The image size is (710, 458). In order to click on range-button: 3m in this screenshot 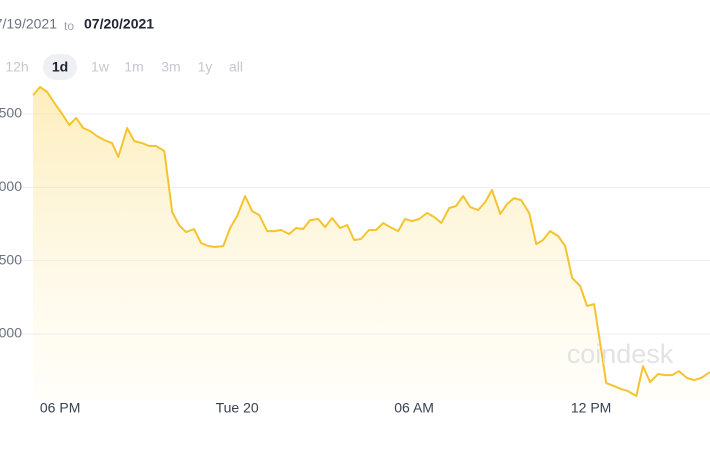, I will do `click(170, 67)`.